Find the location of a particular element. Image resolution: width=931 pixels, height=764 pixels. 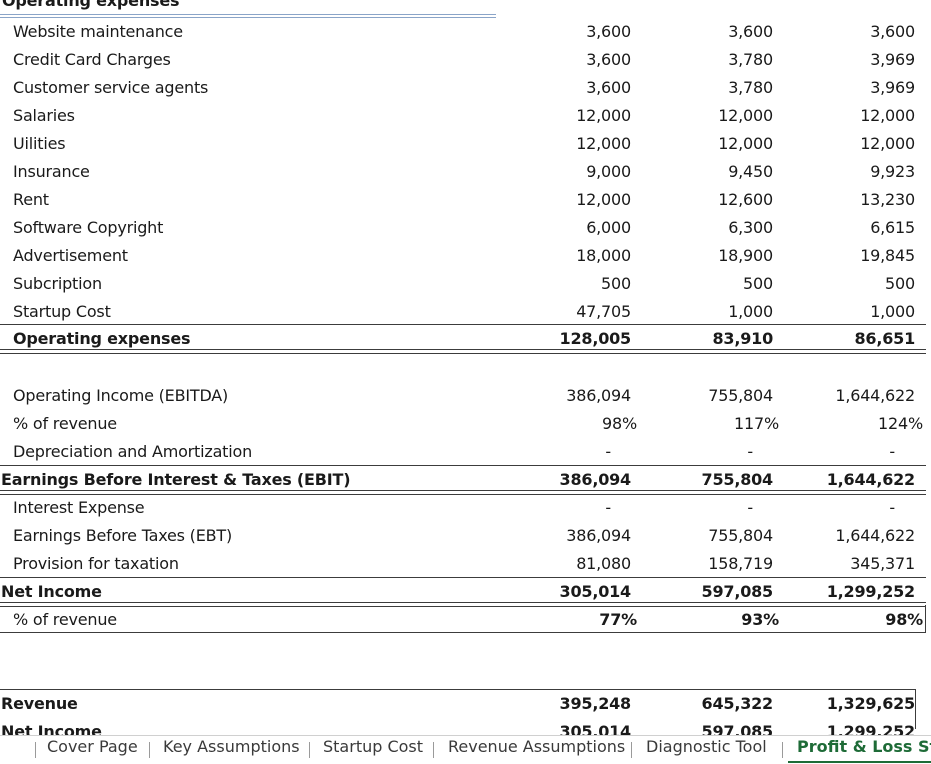

opex-row: Website maintenance 3,600 3,600 3,600 is located at coordinates (465, 32).